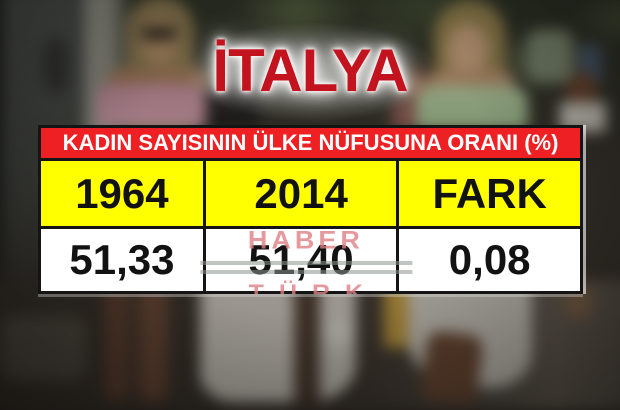  Describe the element at coordinates (307, 342) in the screenshot. I see `legs-center` at that location.